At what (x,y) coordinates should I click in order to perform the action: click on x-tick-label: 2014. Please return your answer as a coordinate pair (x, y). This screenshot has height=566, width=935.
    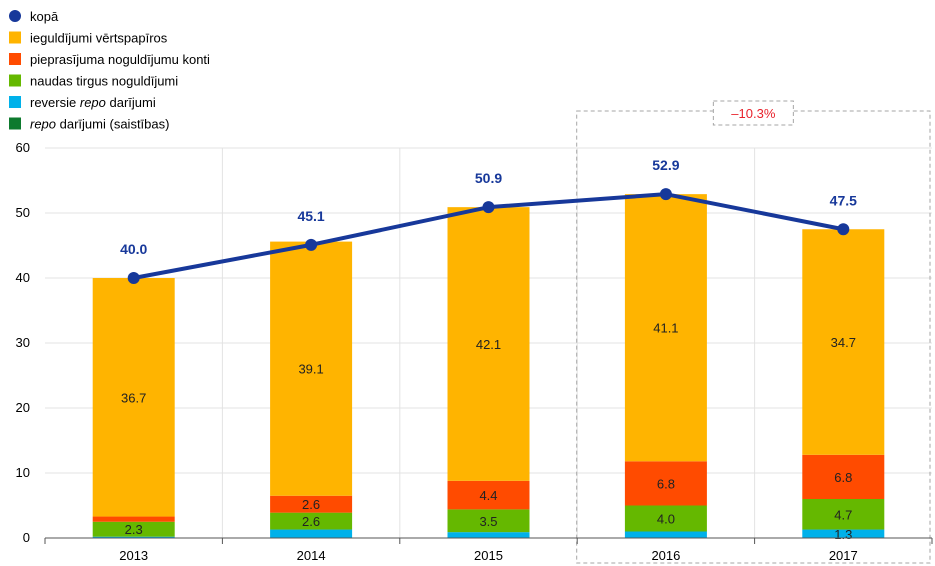
    Looking at the image, I should click on (311, 555).